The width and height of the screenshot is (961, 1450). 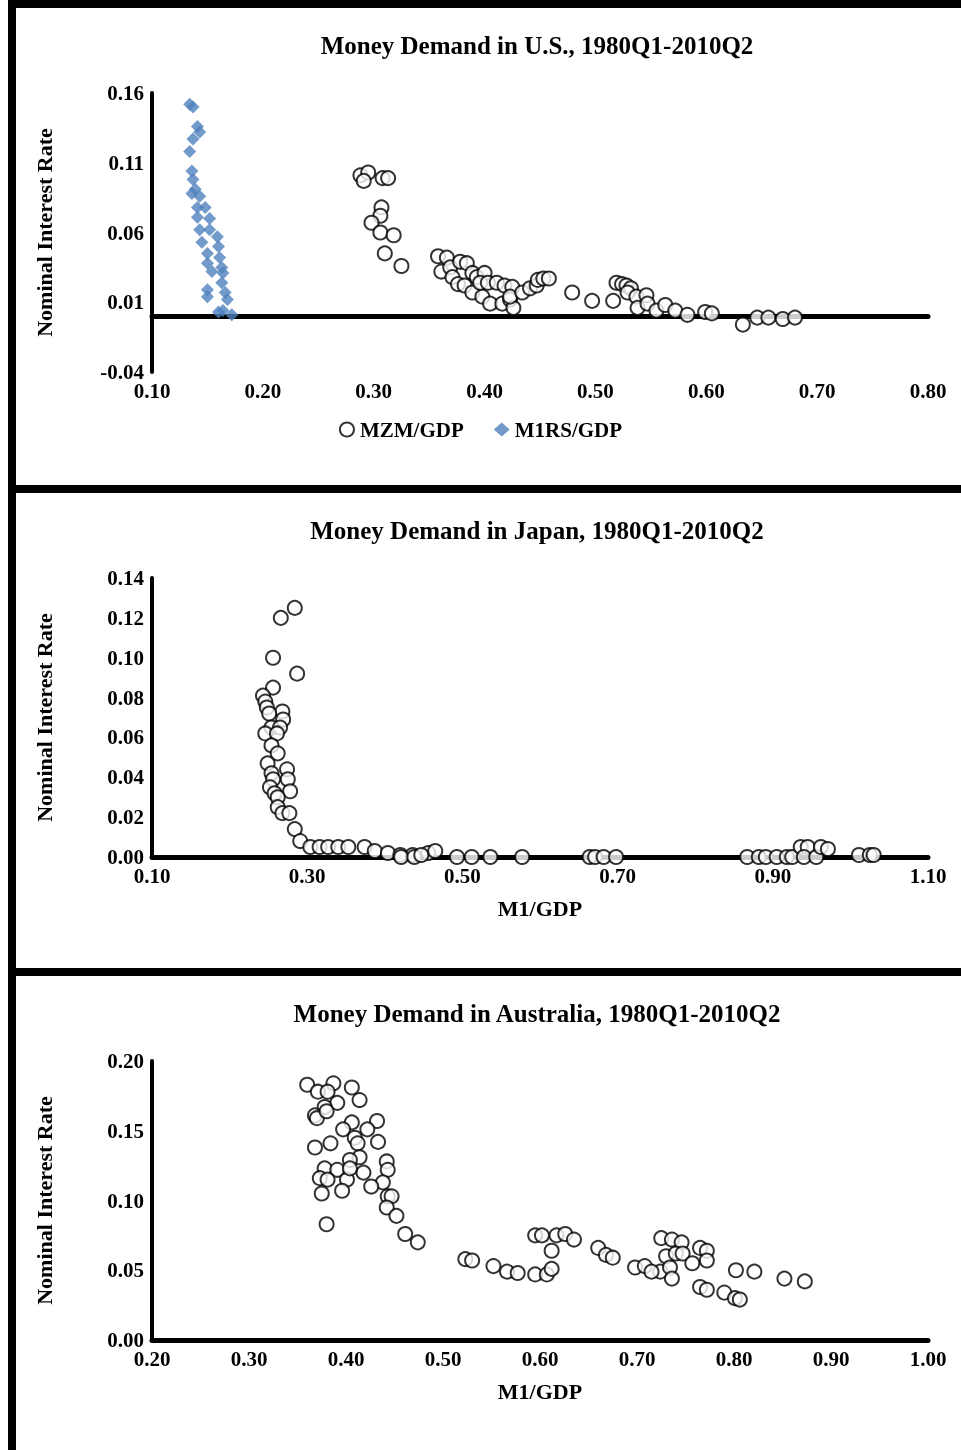 What do you see at coordinates (125, 697) in the screenshot?
I see `y-tick-label: 0.08` at bounding box center [125, 697].